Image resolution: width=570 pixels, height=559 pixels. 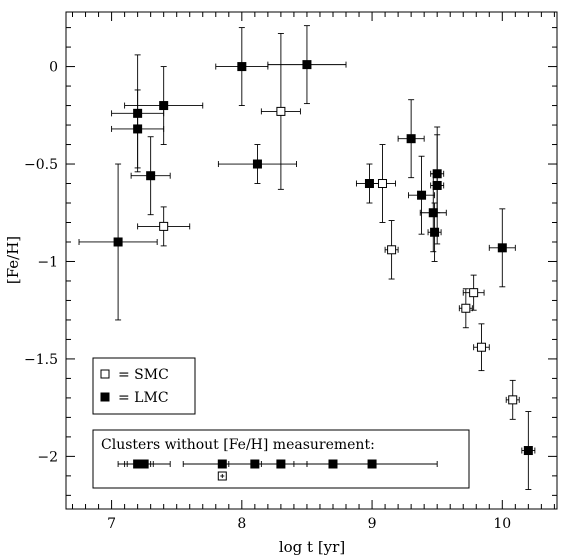 I want to click on legend-lmc-label: = LMC, so click(x=143, y=398).